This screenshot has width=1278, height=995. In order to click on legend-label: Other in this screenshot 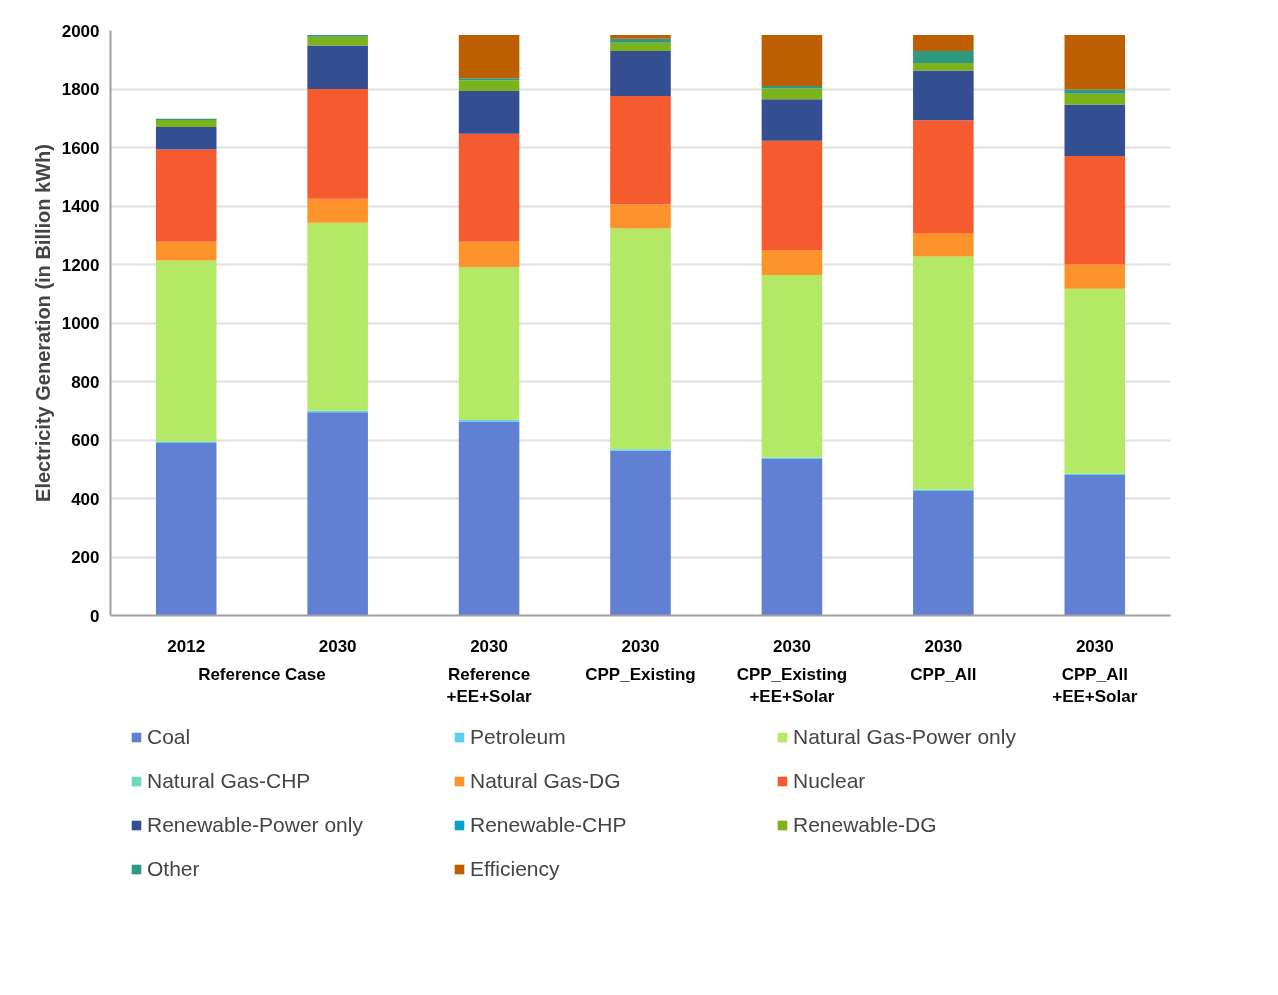, I will do `click(174, 869)`.